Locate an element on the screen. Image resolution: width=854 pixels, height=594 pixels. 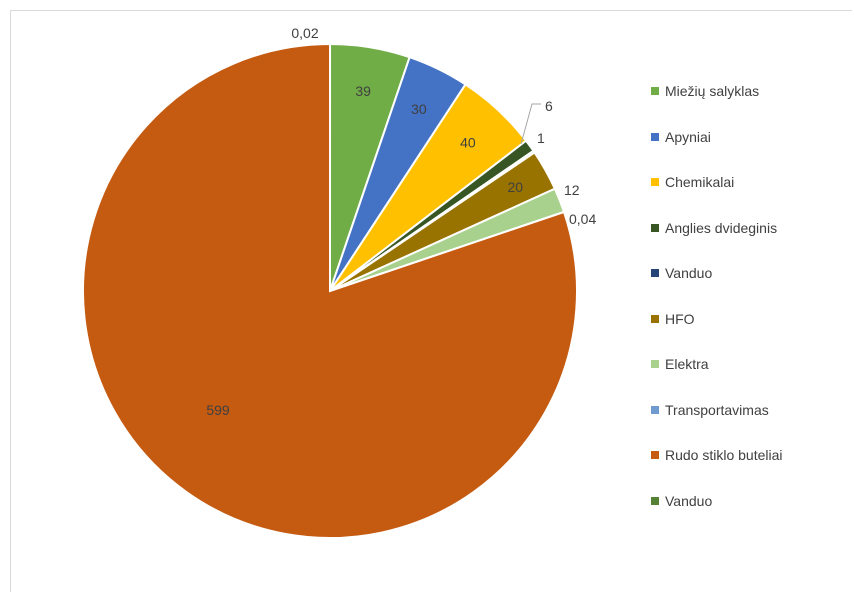
legend-item: Miežių salyklas is located at coordinates (717, 105).